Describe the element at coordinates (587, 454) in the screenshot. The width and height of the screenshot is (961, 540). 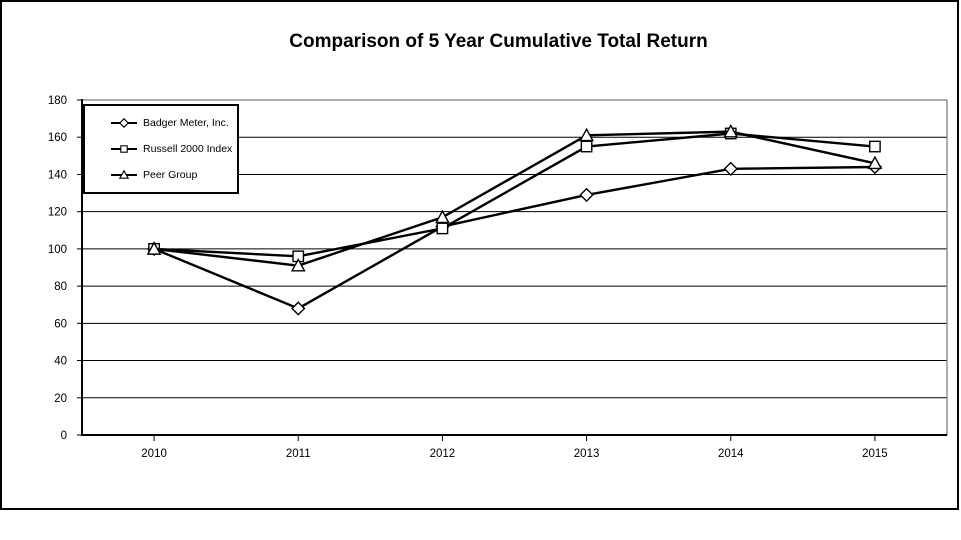
I see `x-tick-label: 2013` at that location.